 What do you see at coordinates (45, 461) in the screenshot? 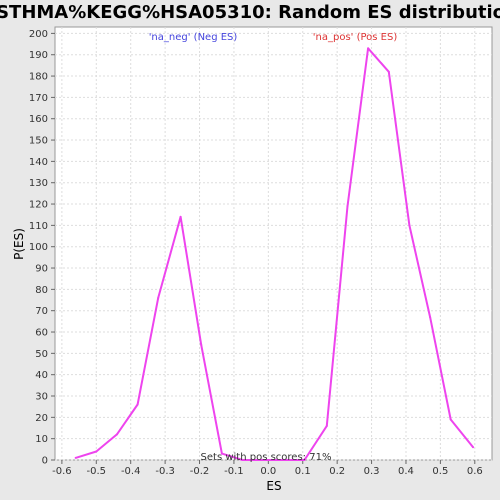
I see `y-tick-label-0: 0` at bounding box center [45, 461].